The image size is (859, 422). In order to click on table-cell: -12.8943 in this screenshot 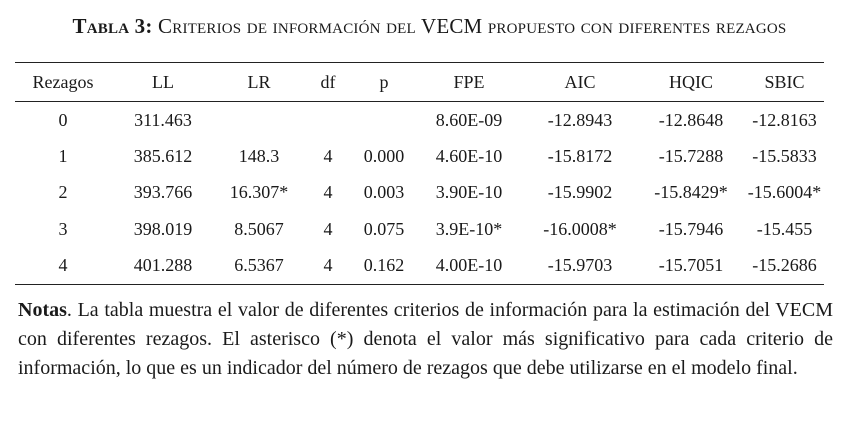, I will do `click(580, 119)`.